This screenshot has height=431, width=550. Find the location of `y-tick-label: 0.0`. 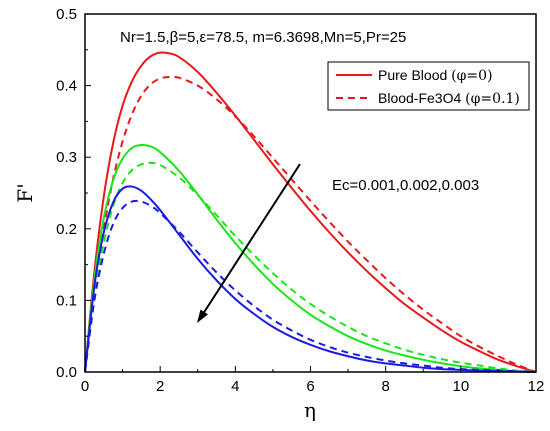

y-tick-label: 0.0 is located at coordinates (66, 372).